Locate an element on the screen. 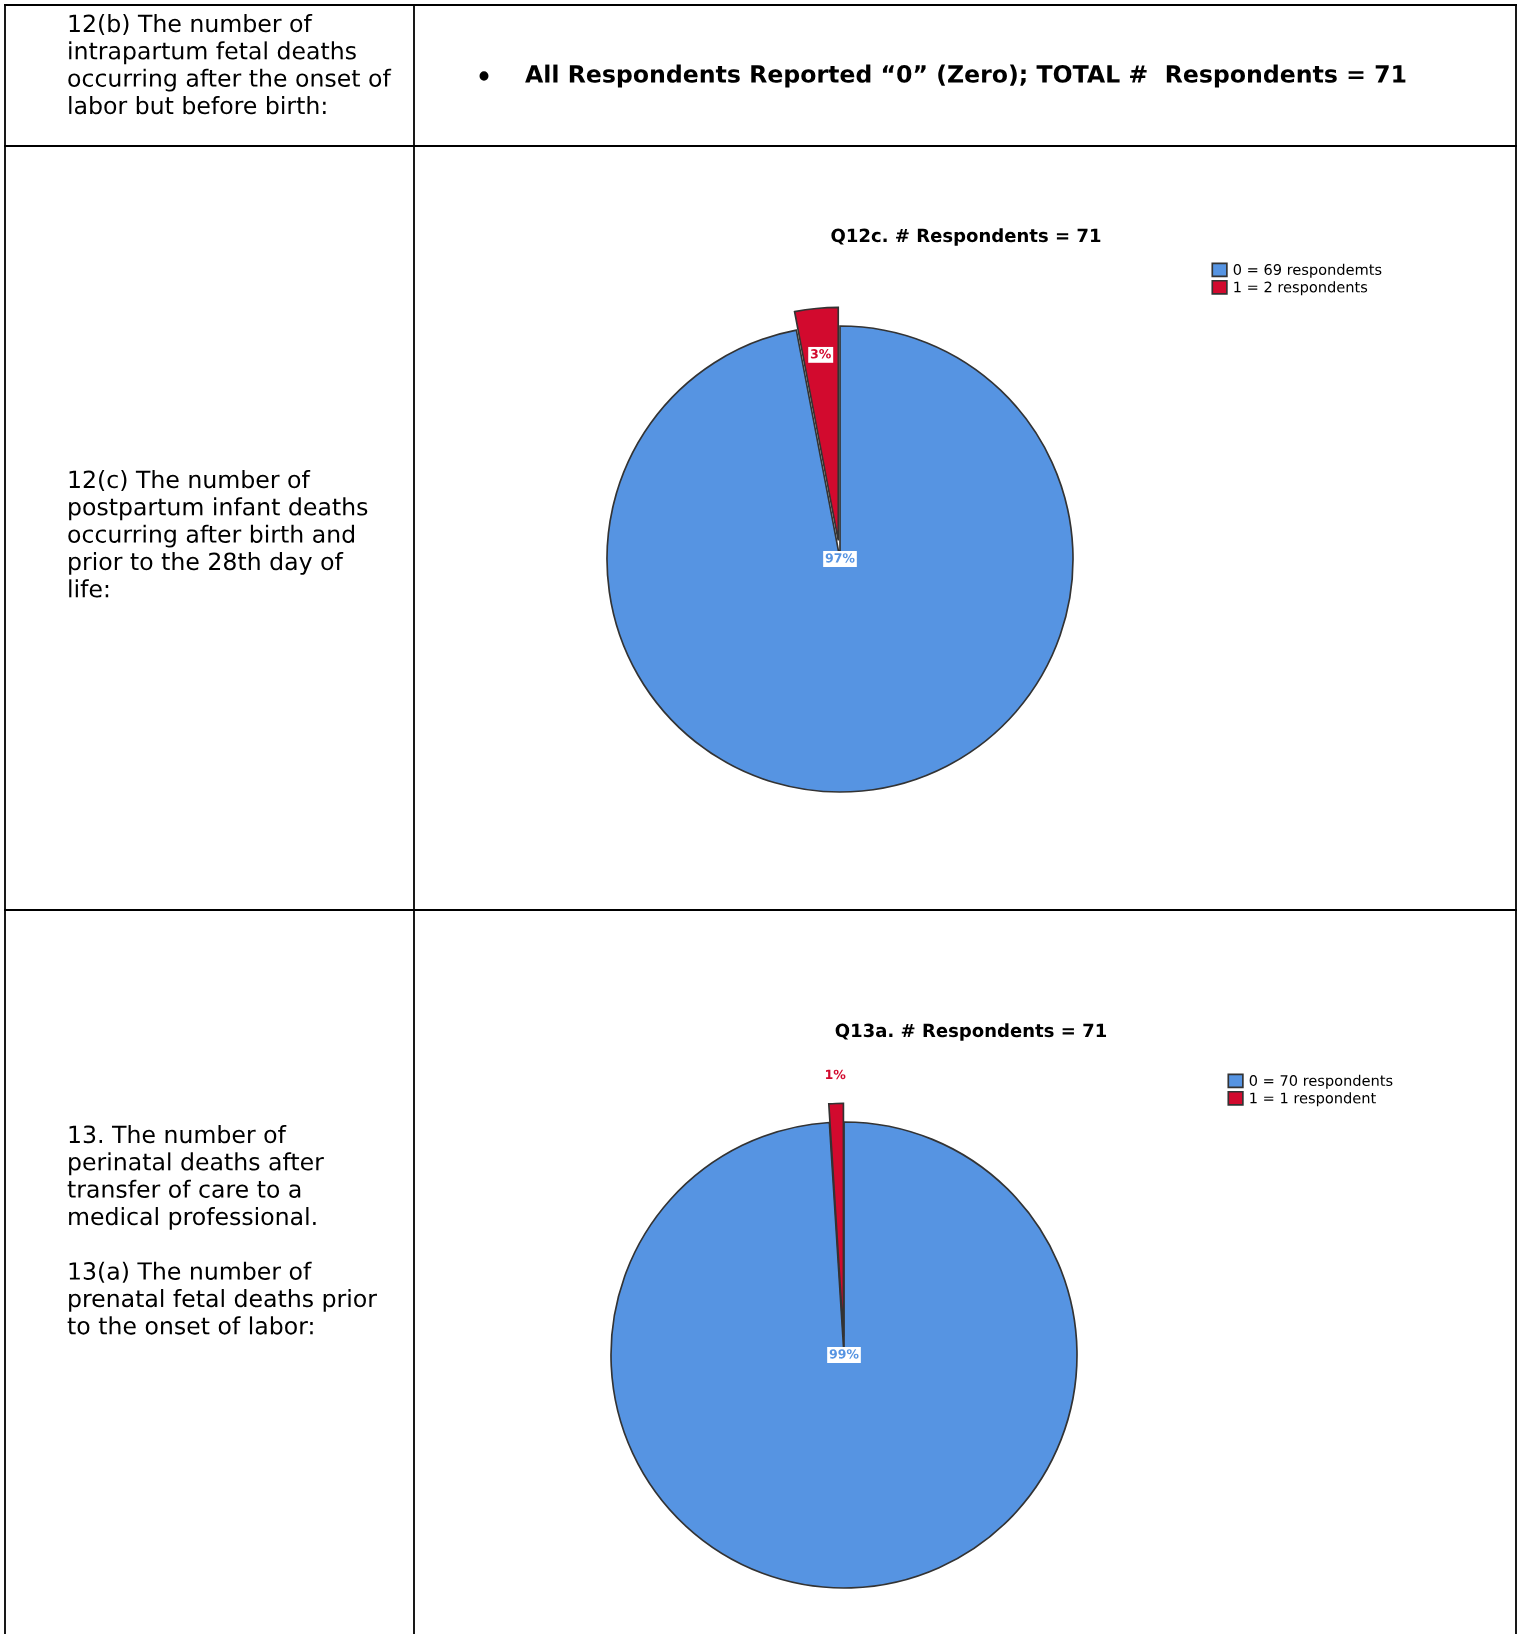 This screenshot has width=1518, height=1634. data-label: 97% is located at coordinates (840, 558).